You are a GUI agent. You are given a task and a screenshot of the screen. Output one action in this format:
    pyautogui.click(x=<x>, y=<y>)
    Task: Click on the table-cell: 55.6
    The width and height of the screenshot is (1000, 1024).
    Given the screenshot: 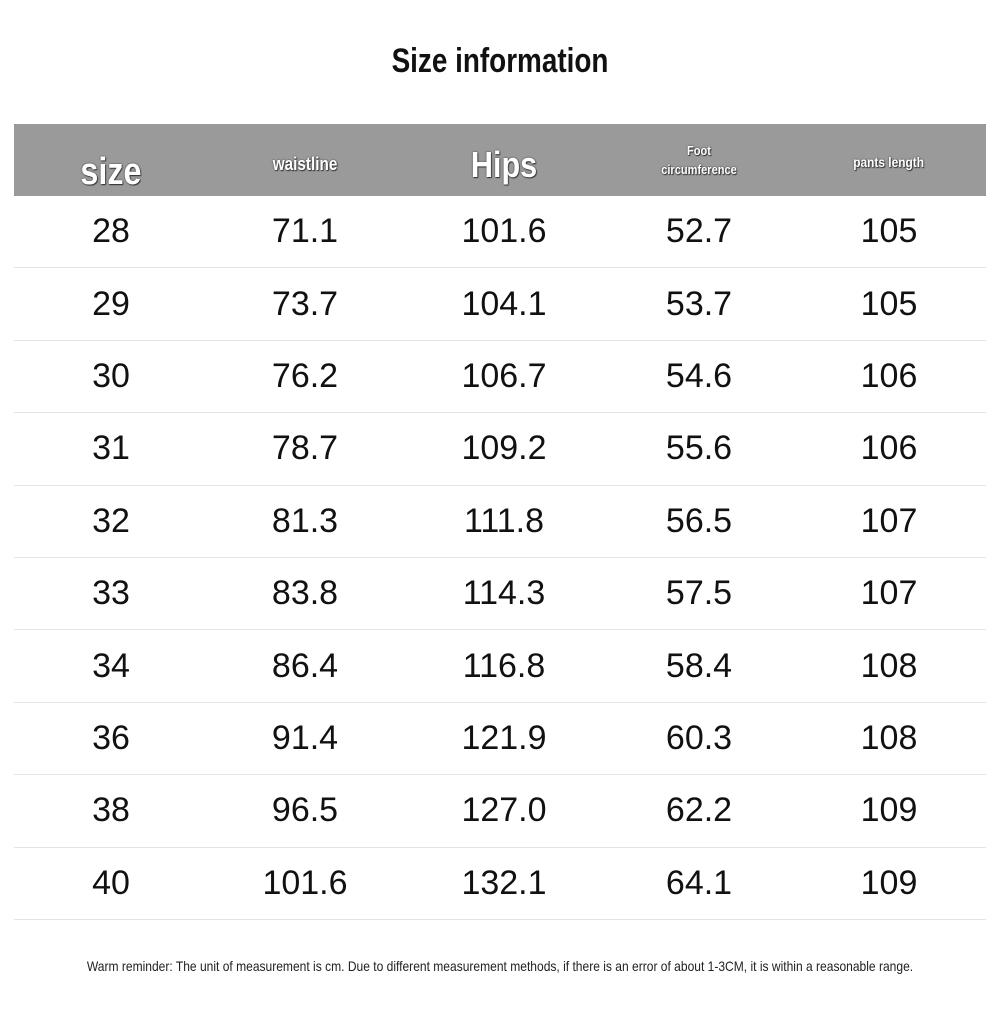 What is the action you would take?
    pyautogui.click(x=699, y=448)
    